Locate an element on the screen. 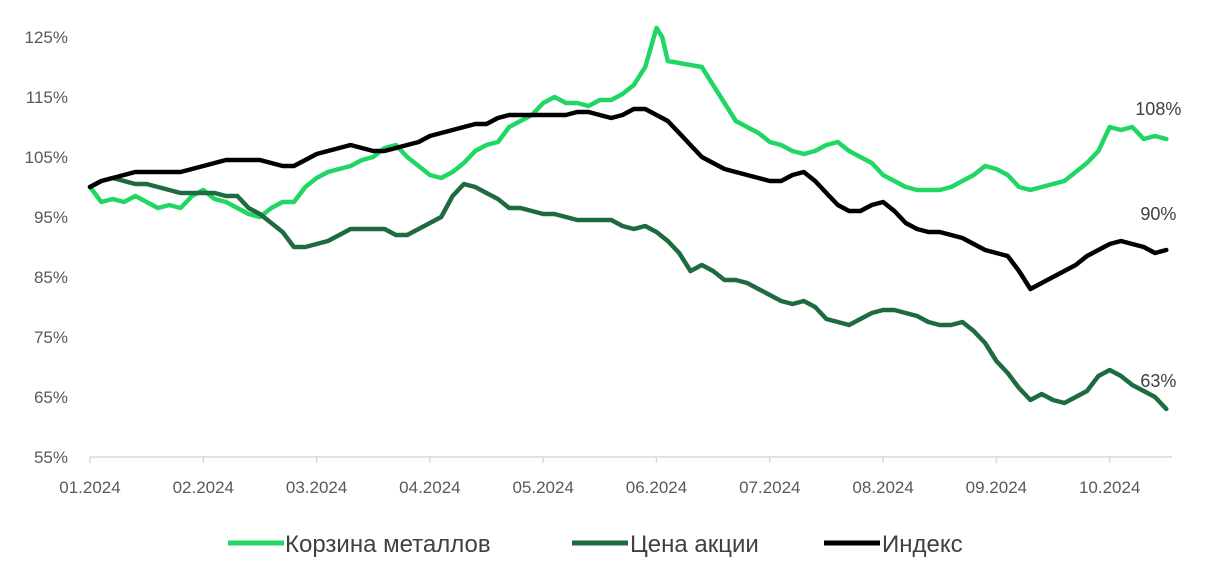 The image size is (1211, 570). x-tick-label: 05.2024 is located at coordinates (542, 487).